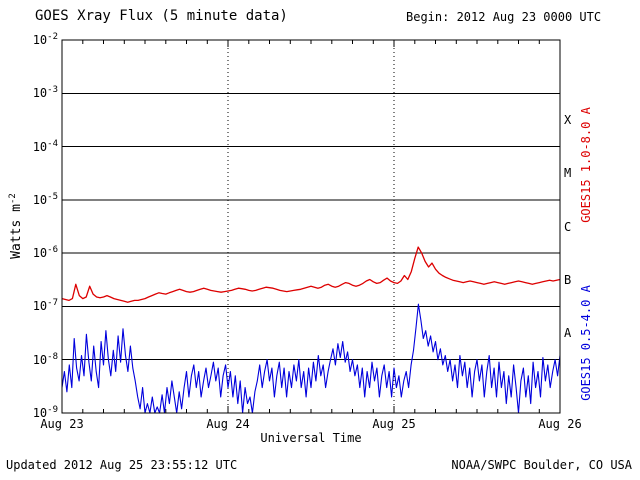  Describe the element at coordinates (568, 333) in the screenshot. I see `flare-class-label-a: A` at that location.